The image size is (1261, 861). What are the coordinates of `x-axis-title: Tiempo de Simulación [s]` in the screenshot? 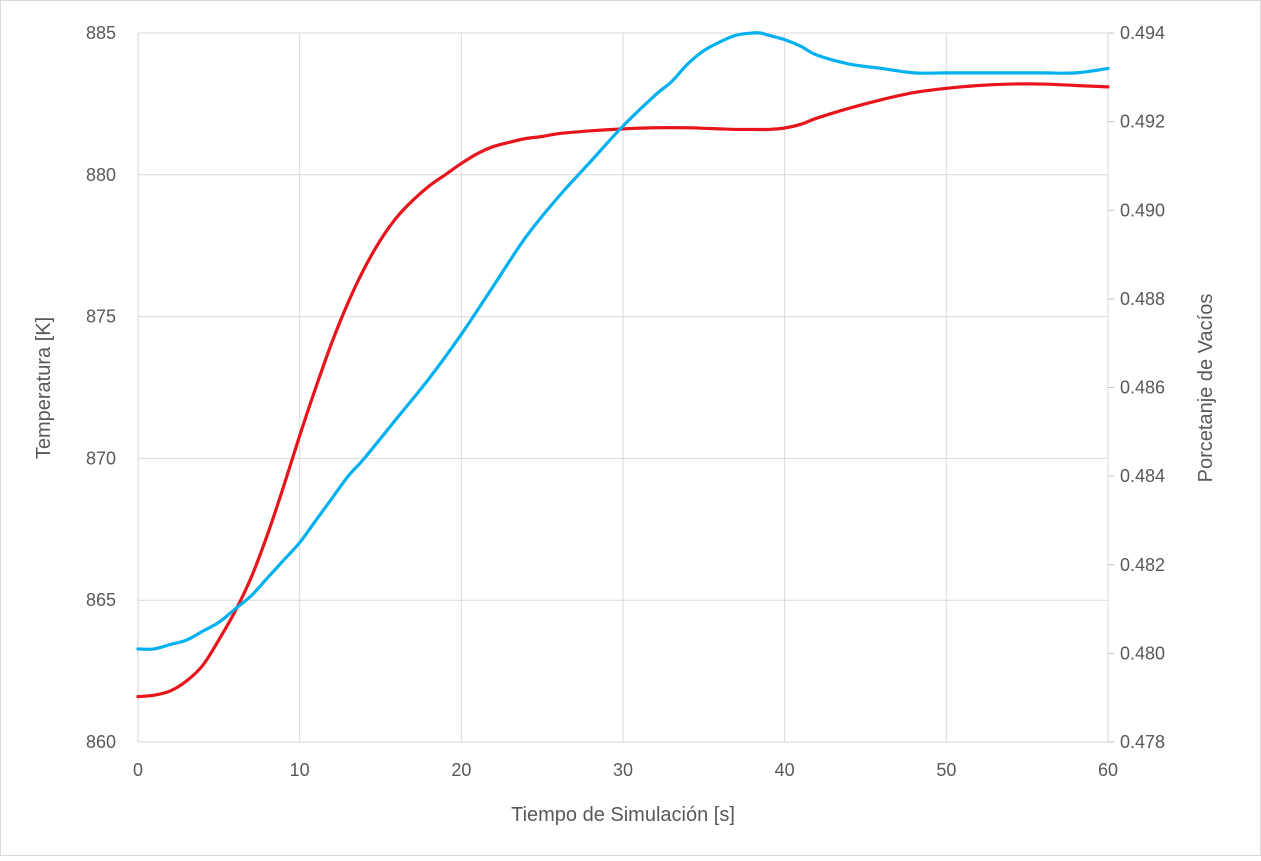 It's located at (623, 815).